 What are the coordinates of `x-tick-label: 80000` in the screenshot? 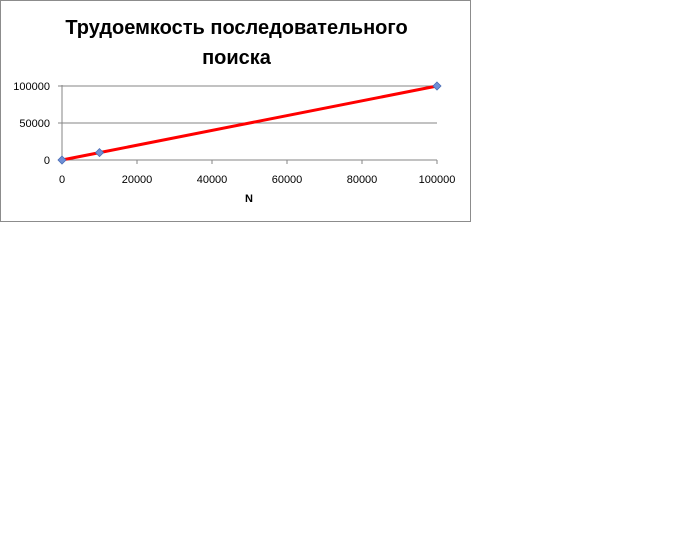 It's located at (362, 180).